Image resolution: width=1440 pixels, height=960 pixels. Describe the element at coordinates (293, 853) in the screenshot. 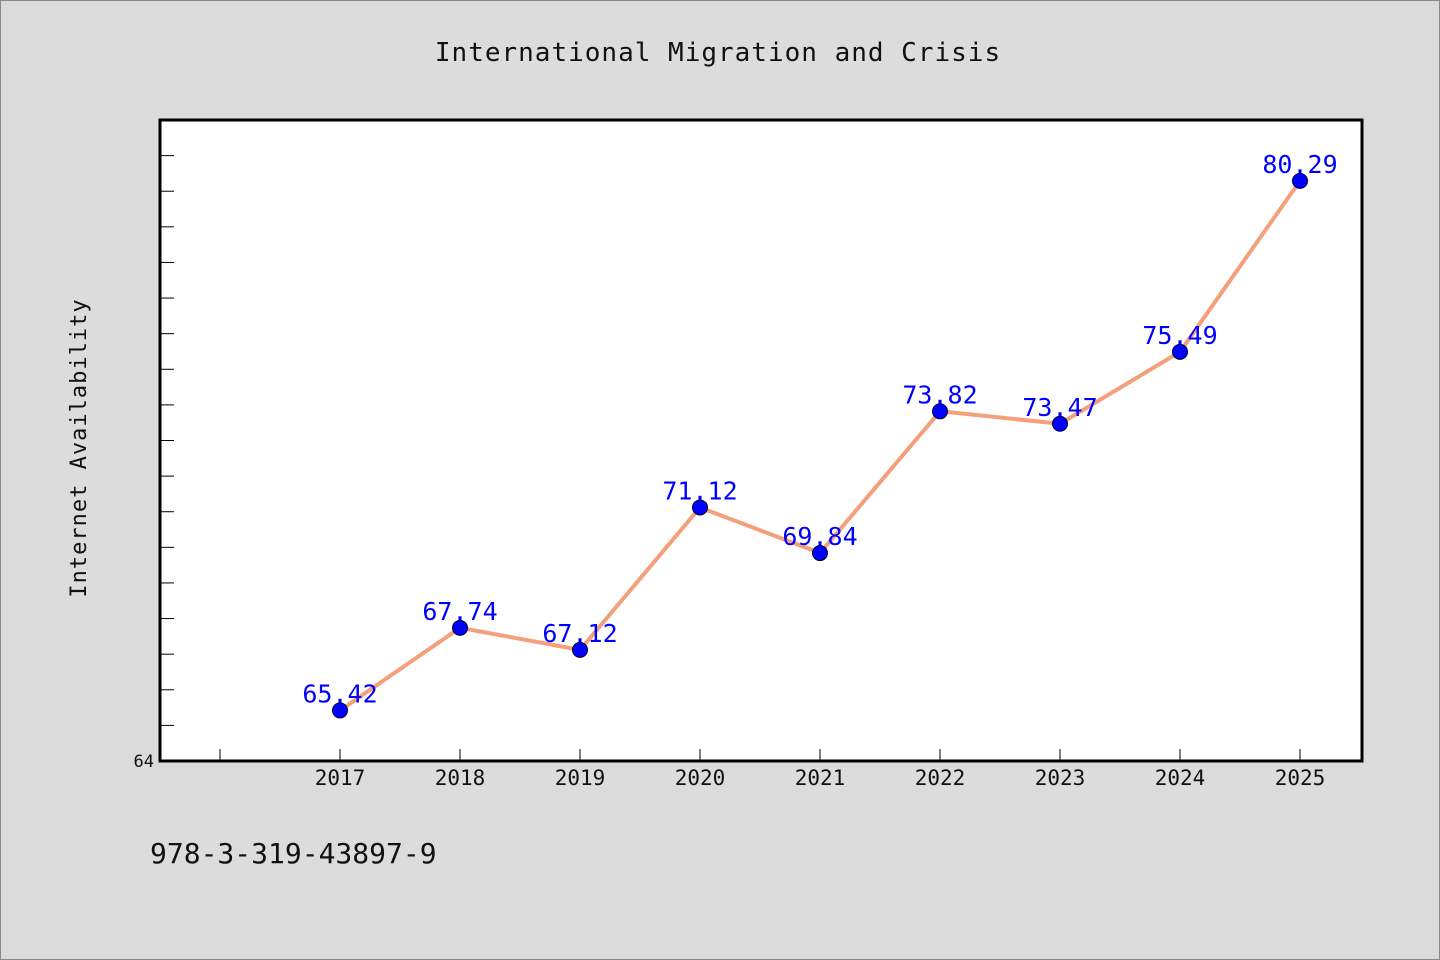

I see `isbn-footer: 978-3-319-43897-9` at that location.